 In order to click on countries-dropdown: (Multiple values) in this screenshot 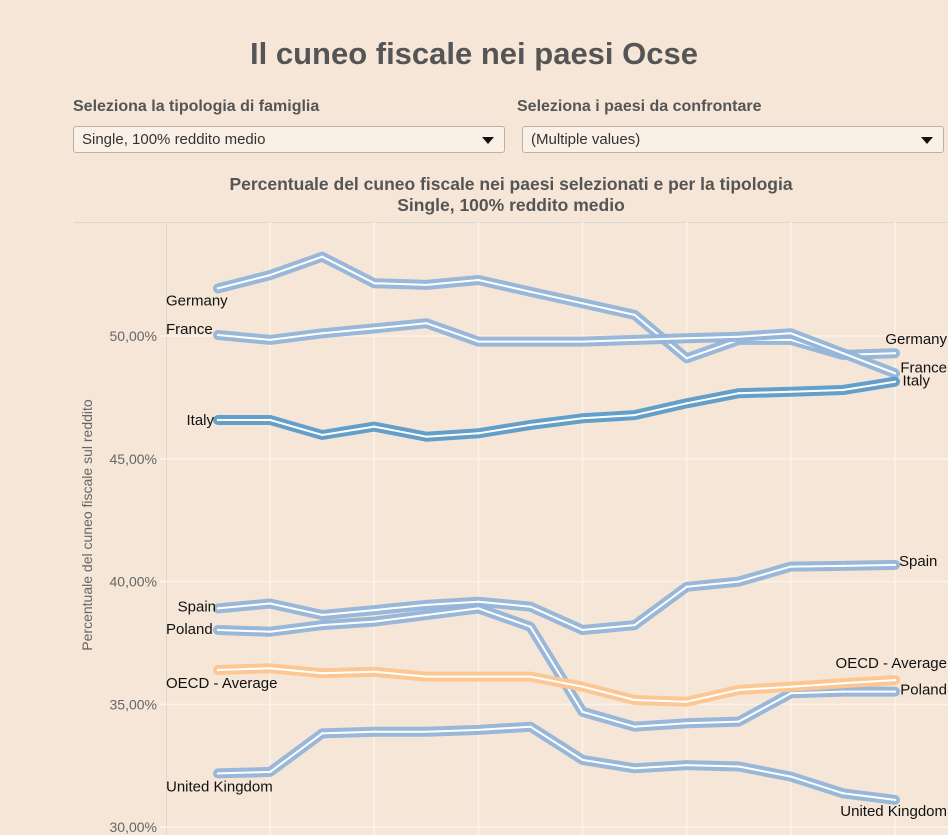, I will do `click(733, 139)`.